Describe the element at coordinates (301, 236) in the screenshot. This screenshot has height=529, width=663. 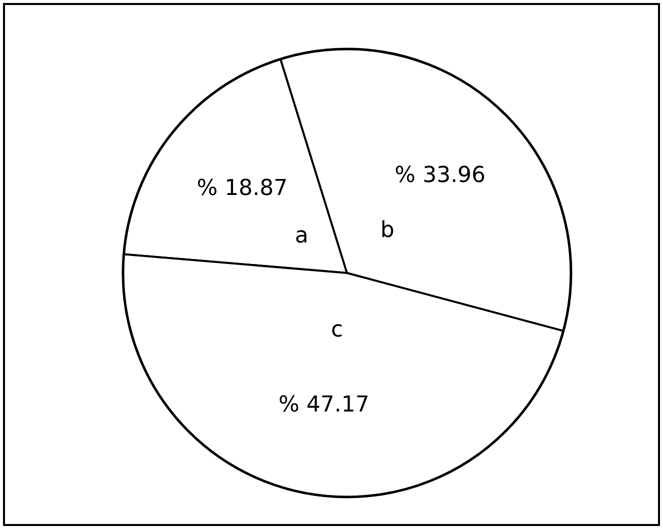
I see `slice-label: a` at that location.